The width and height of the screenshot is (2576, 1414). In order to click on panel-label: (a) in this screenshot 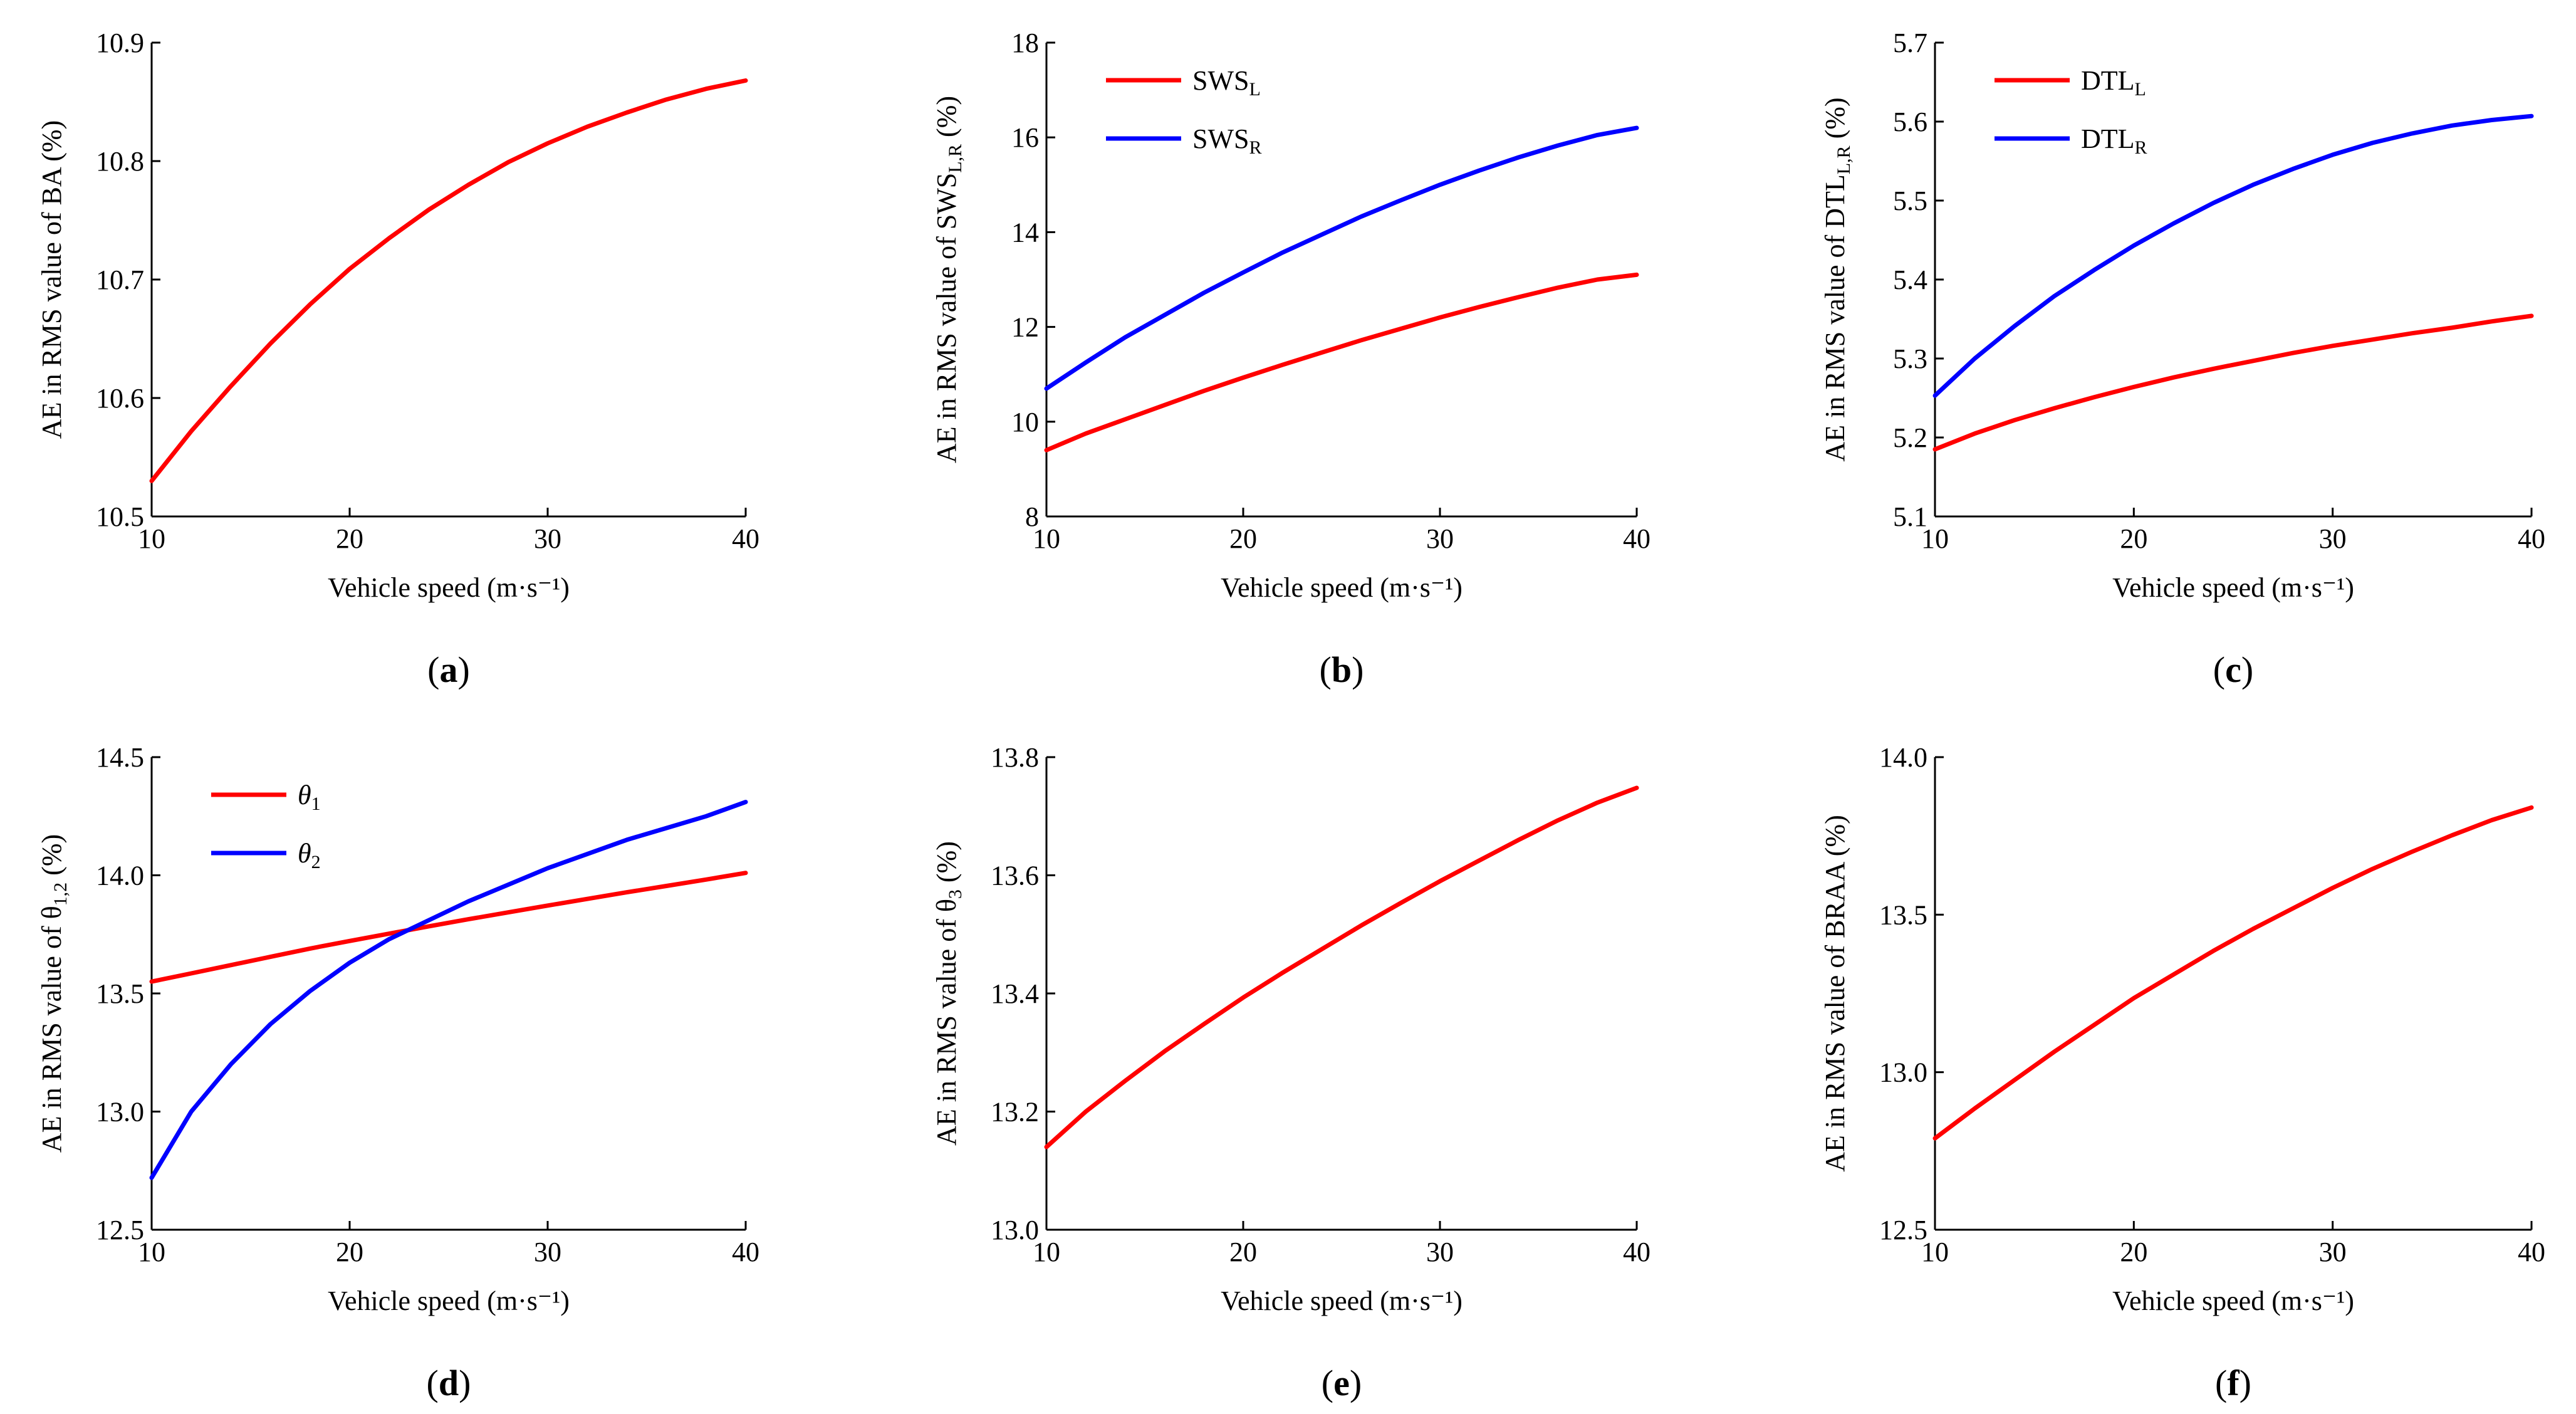, I will do `click(448, 669)`.